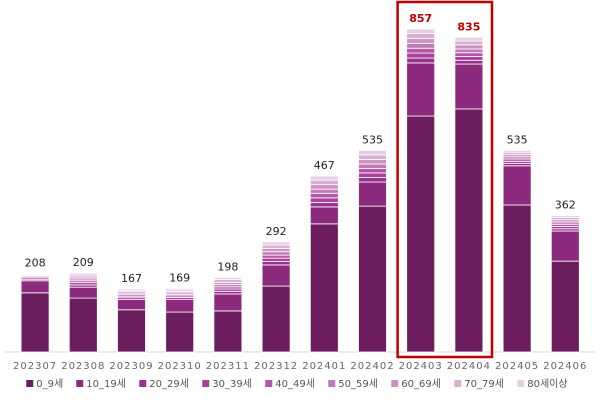 The height and width of the screenshot is (408, 600). Describe the element at coordinates (295, 384) in the screenshot. I see `legend-label: 40_49세` at that location.